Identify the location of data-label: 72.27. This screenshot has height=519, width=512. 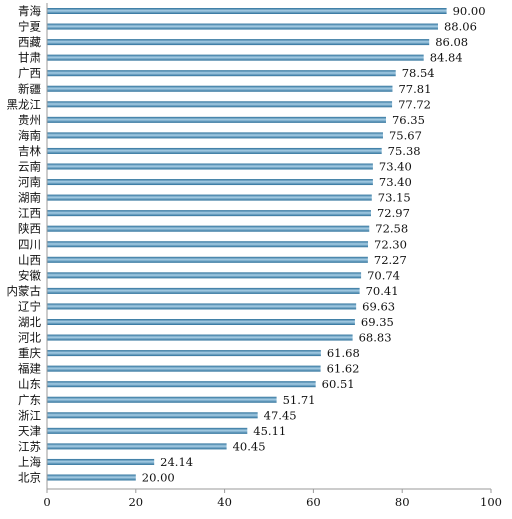
(390, 260).